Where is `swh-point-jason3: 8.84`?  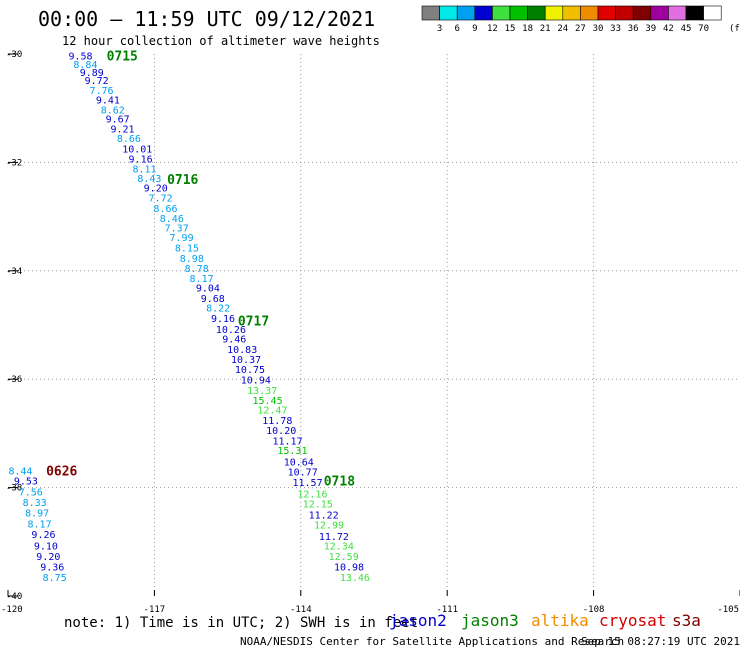
swh-point-jason3: 8.84 is located at coordinates (85, 65).